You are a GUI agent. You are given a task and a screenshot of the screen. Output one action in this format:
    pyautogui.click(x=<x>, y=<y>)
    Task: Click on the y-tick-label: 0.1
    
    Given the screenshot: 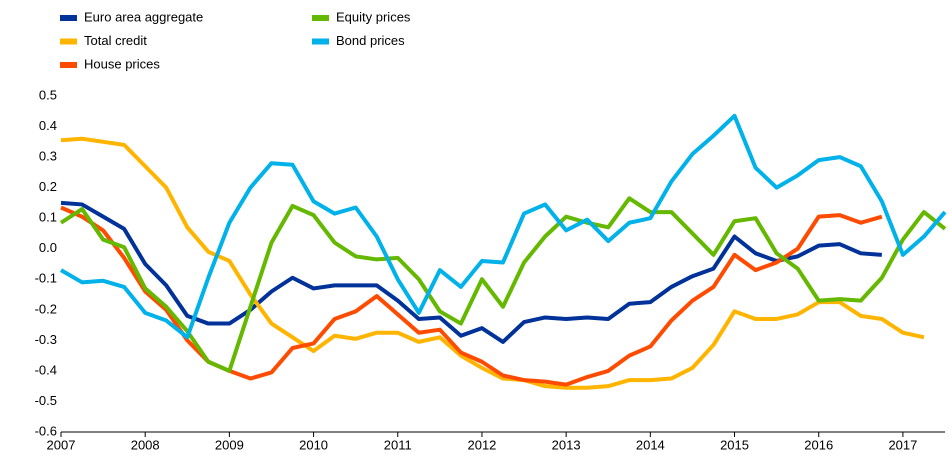 What is the action you would take?
    pyautogui.click(x=48, y=217)
    